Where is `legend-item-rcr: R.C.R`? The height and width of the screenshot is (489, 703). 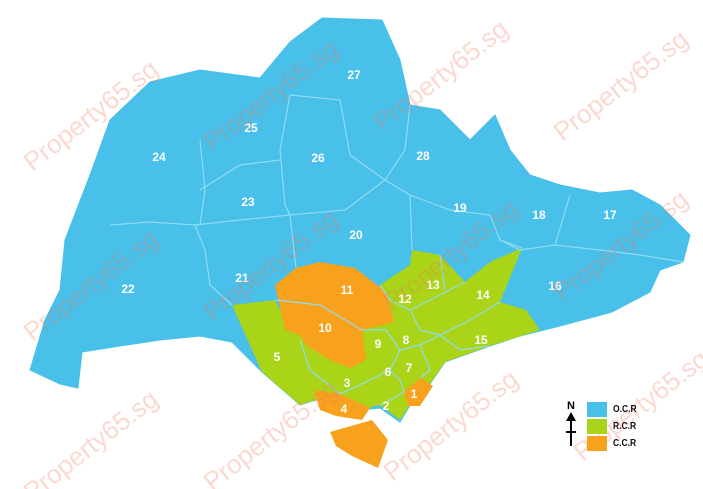 legend-item-rcr: R.C.R is located at coordinates (613, 426).